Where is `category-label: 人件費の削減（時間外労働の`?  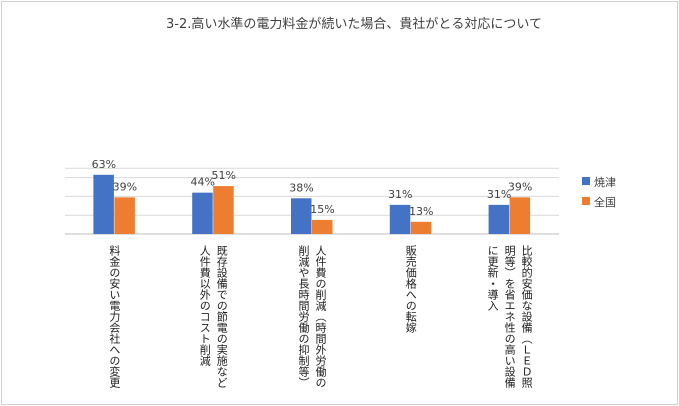 category-label: 人件費の削減（時間外労働の is located at coordinates (320, 316).